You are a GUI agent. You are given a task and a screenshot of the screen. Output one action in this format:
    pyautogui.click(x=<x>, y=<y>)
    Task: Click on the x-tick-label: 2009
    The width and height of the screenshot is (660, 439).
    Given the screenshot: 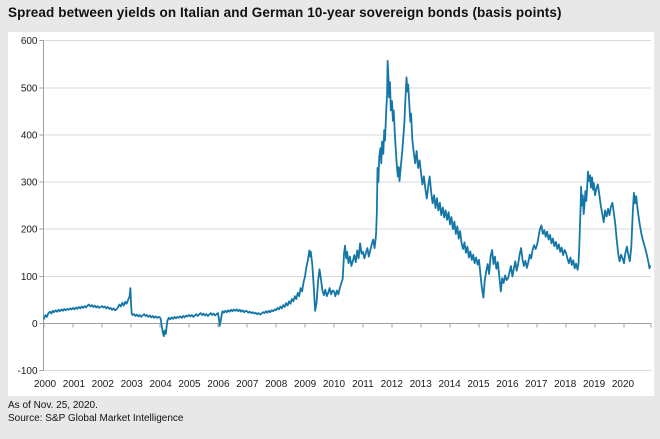 What is the action you would take?
    pyautogui.click(x=305, y=384)
    